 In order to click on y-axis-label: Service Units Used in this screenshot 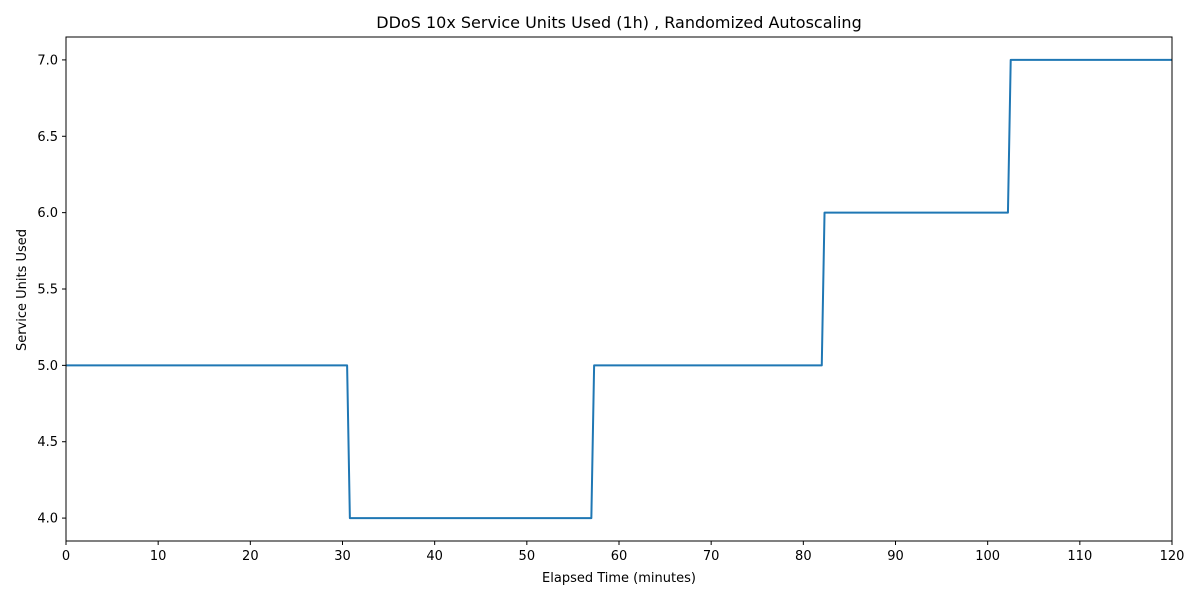, I will do `click(22, 290)`.